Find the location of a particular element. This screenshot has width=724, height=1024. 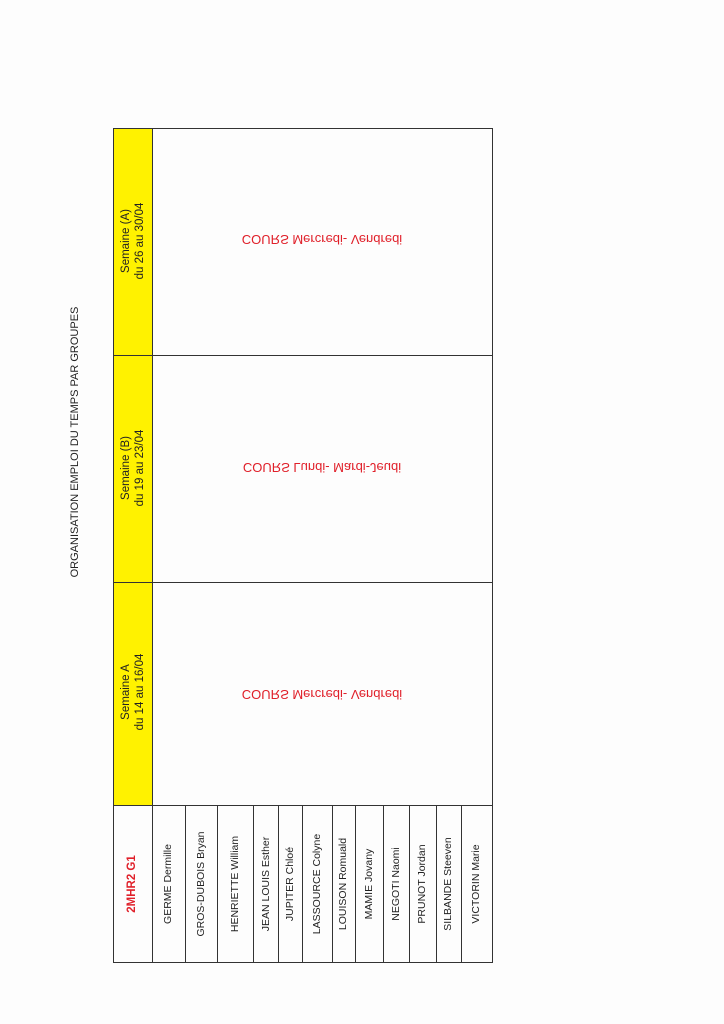

student-name: HENRIETTE William is located at coordinates (235, 884).